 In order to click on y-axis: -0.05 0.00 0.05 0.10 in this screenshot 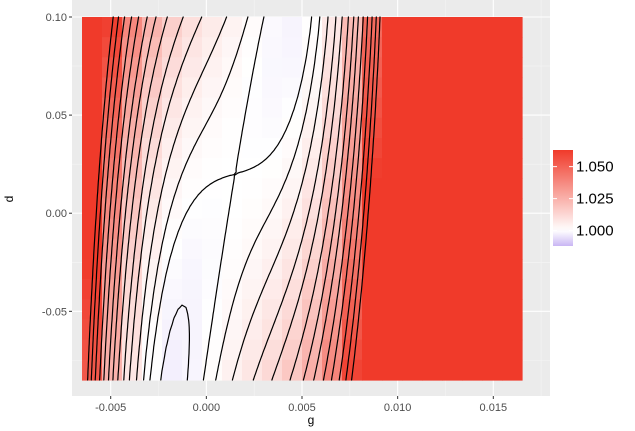, I will do `click(57, 165)`.